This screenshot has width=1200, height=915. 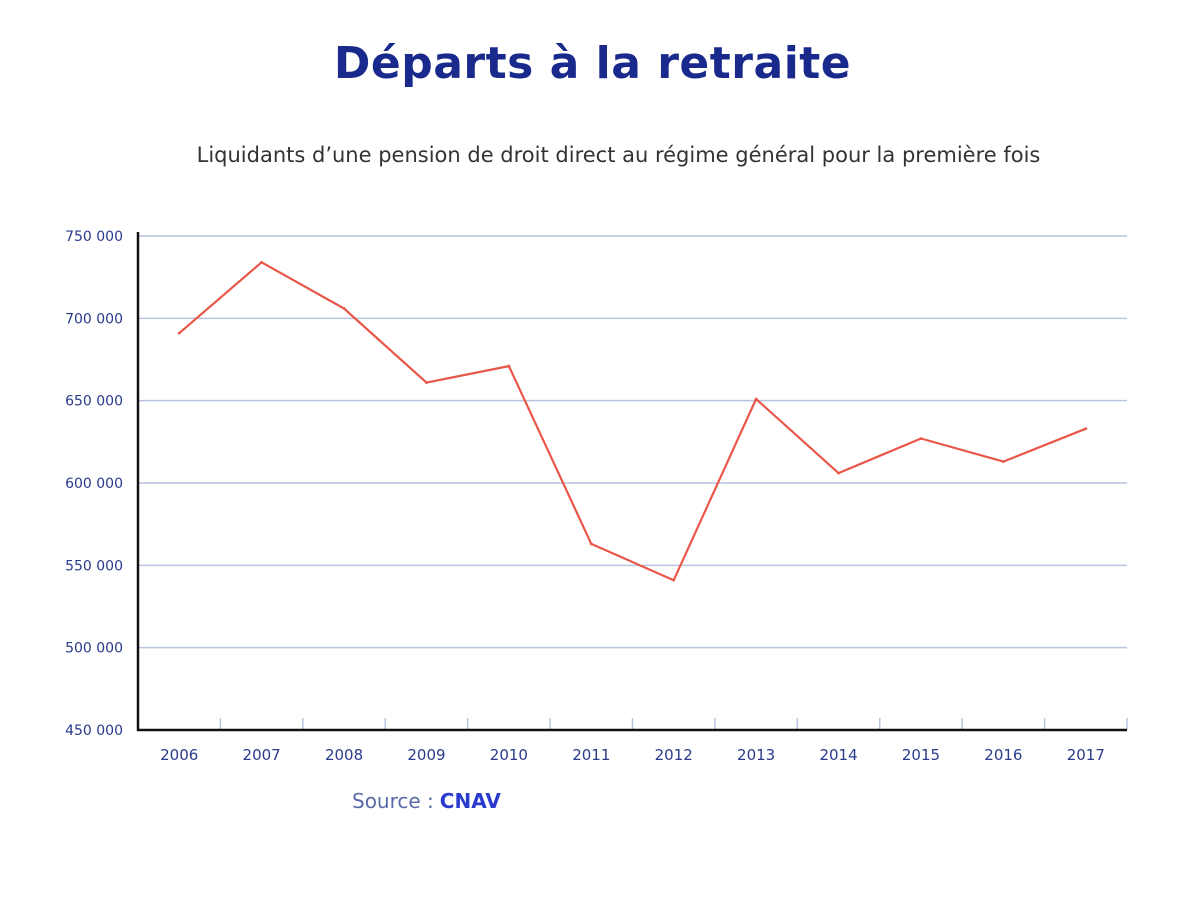 I want to click on source-note: Source : CNAV, so click(x=426, y=801).